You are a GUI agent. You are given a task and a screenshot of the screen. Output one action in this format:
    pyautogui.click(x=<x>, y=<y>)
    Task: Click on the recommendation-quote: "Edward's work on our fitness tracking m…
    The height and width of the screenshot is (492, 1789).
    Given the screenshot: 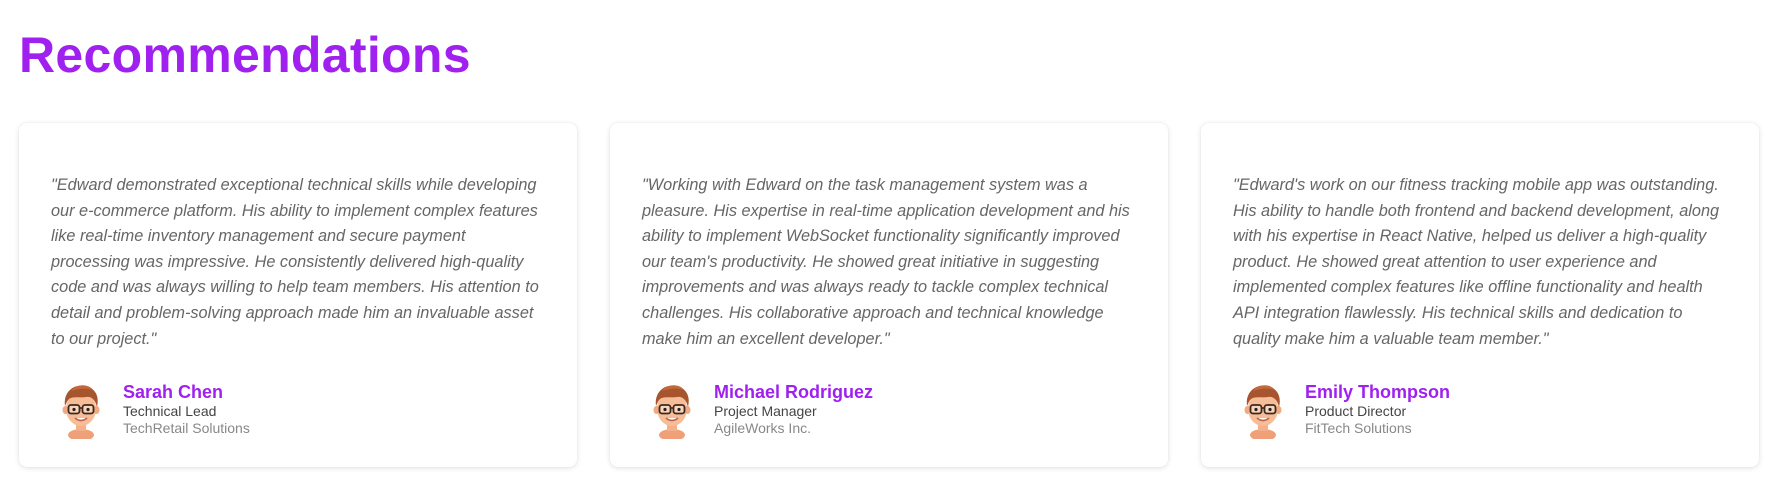 What is the action you would take?
    pyautogui.click(x=1476, y=262)
    